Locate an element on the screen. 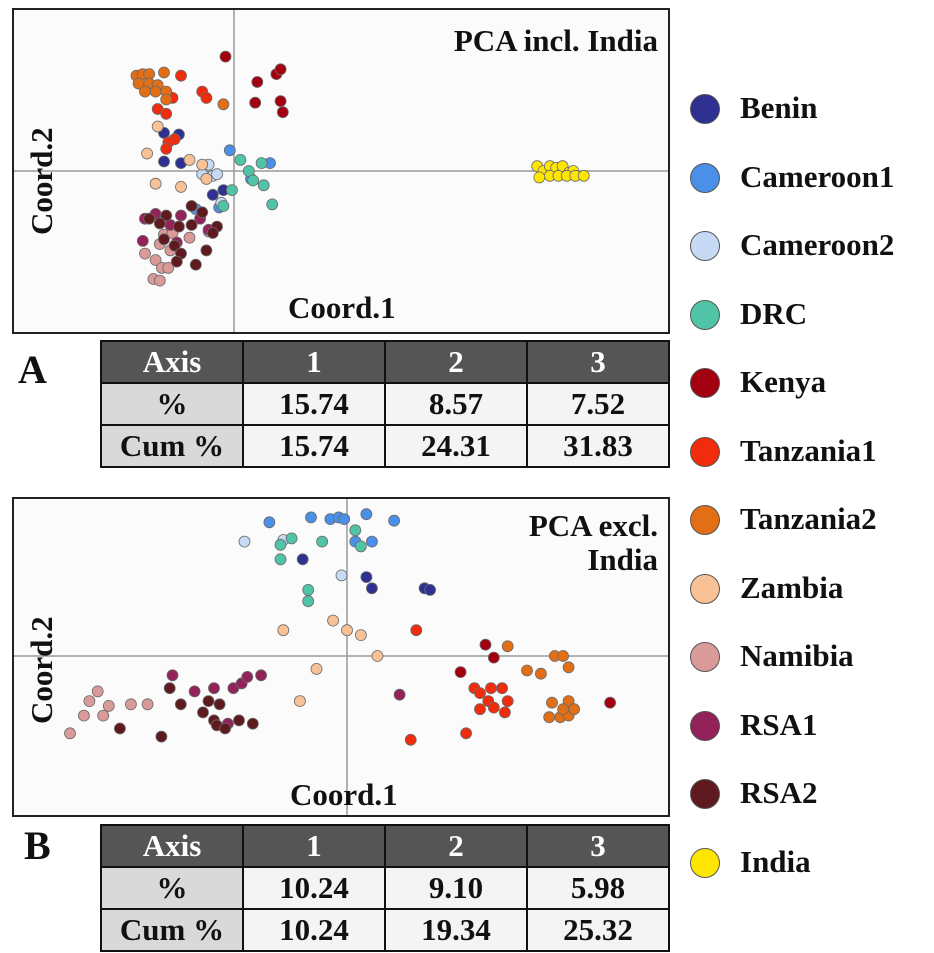 The image size is (934, 953). legend-item: Benin is located at coordinates (808, 108).